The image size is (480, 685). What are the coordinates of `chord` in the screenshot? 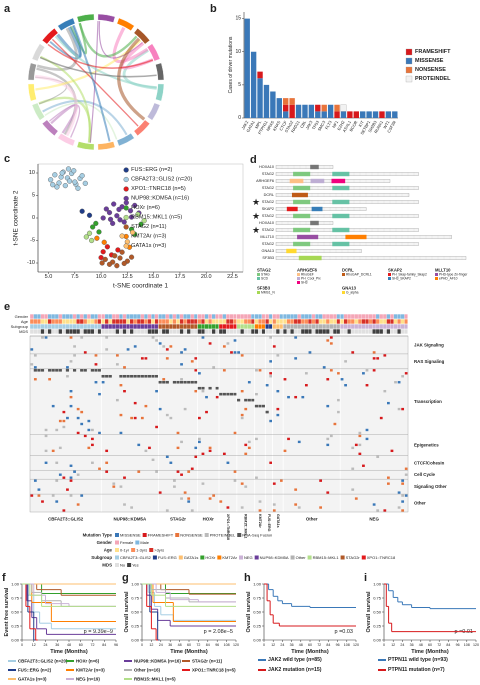 It's located at (85, 117).